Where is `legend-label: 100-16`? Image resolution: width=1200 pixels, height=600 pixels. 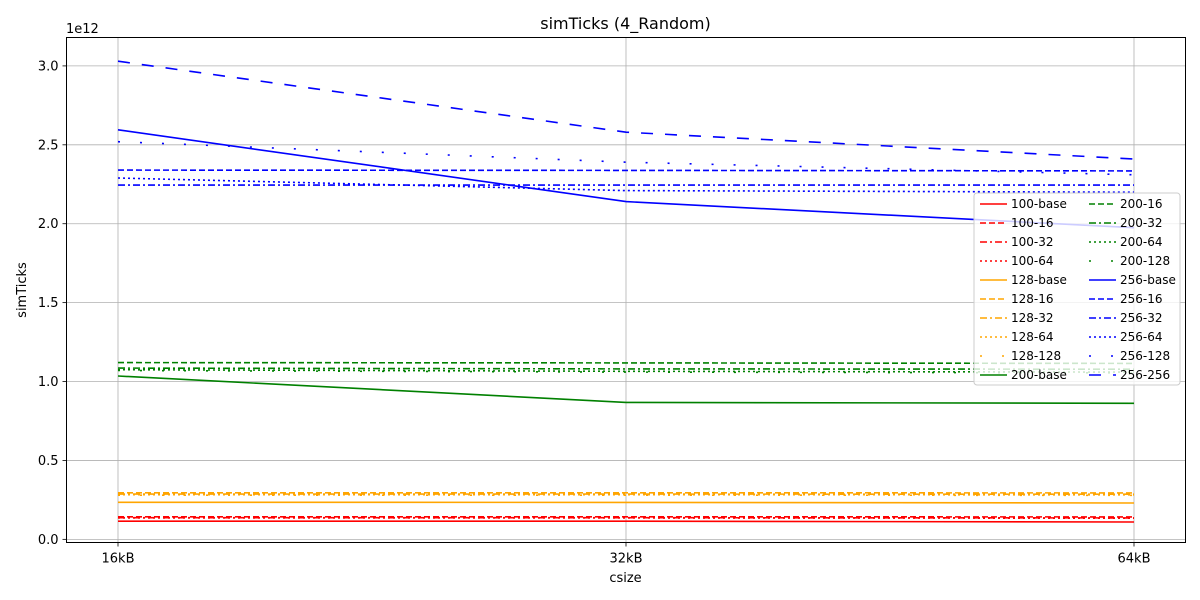 legend-label: 100-16 is located at coordinates (1032, 223).